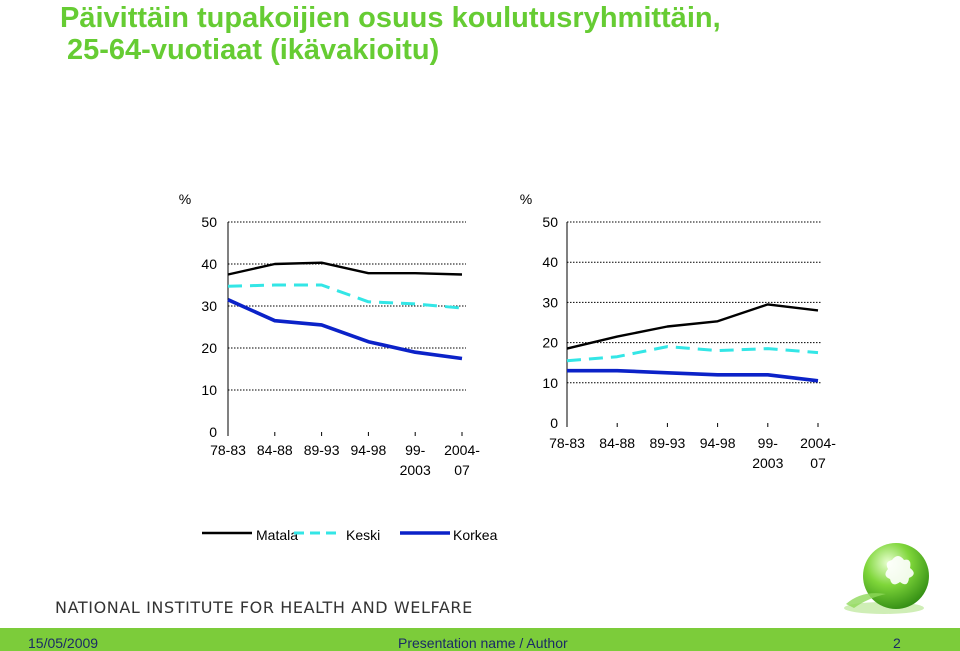 The width and height of the screenshot is (960, 651). What do you see at coordinates (483, 643) in the screenshot?
I see `footer-presentation: Presentation name / Author` at bounding box center [483, 643].